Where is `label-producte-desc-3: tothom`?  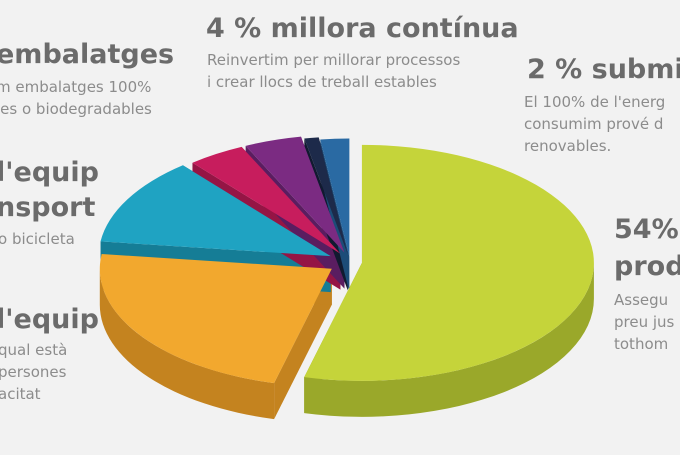
label-producte-desc-3: tothom is located at coordinates (641, 344).